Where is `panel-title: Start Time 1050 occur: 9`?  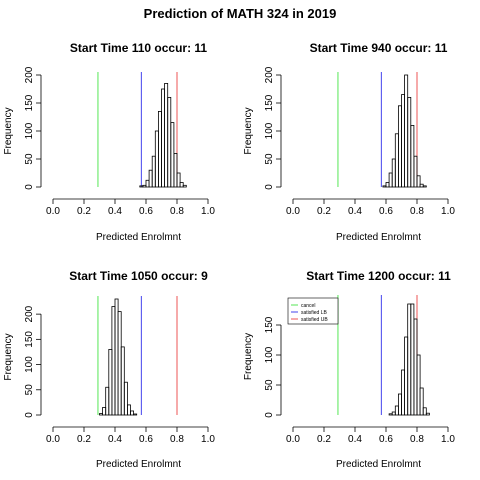
panel-title: Start Time 1050 occur: 9 is located at coordinates (138, 276).